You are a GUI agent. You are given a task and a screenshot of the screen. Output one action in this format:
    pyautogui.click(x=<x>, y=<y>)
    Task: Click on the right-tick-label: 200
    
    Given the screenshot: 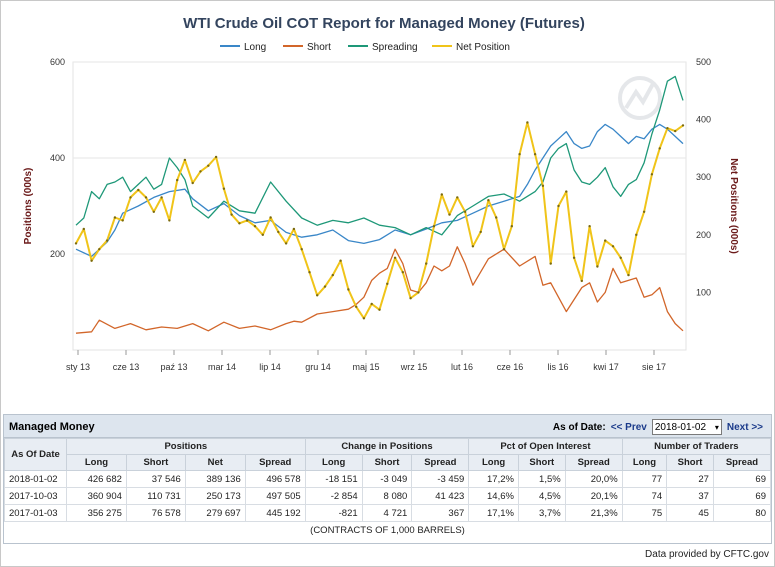 What is the action you would take?
    pyautogui.click(x=703, y=235)
    